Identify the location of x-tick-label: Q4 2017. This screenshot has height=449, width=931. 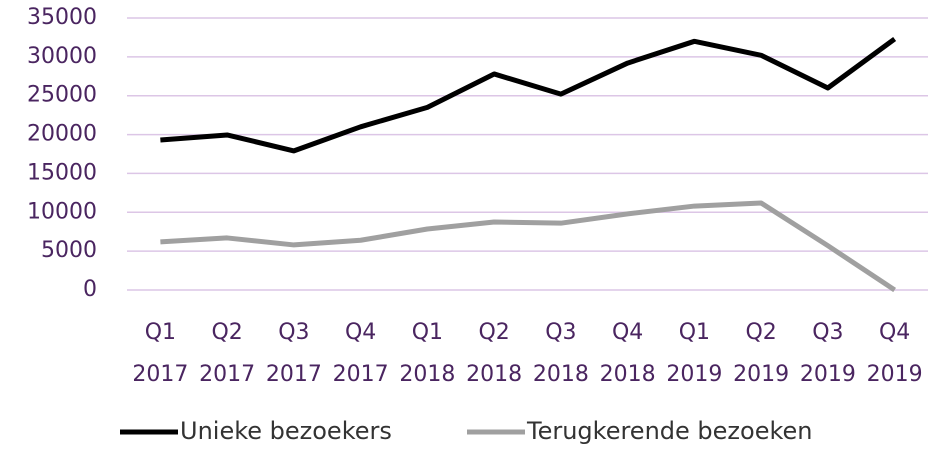
(361, 353).